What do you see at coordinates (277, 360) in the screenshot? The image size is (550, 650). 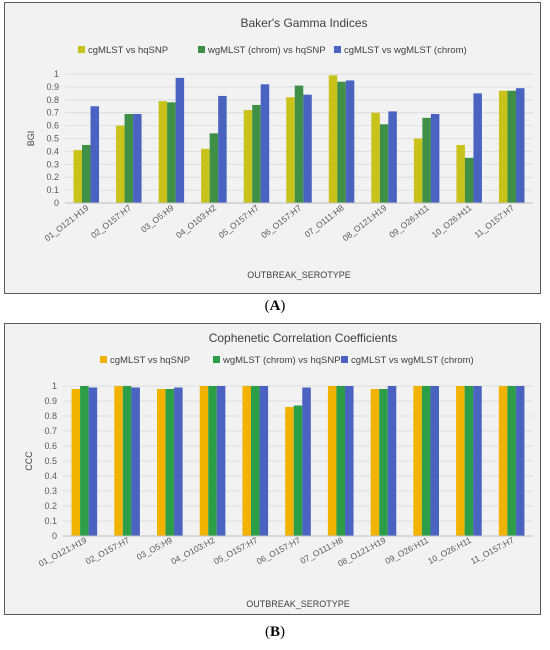 I see `legend-item: wgMLST (chrom) vs hqSNP` at bounding box center [277, 360].